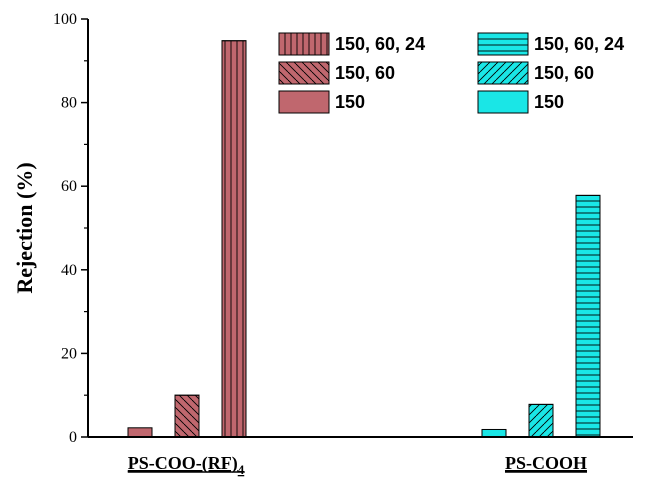  What do you see at coordinates (357, 465) in the screenshot?
I see `category-labels: PS-COO-(RF)4 PS-COOH` at bounding box center [357, 465].